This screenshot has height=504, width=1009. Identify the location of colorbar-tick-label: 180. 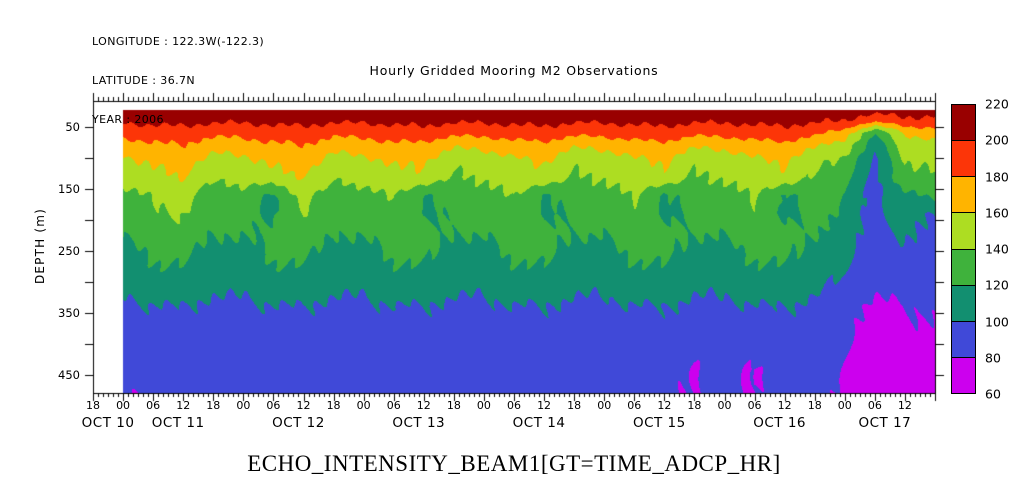
(997, 176).